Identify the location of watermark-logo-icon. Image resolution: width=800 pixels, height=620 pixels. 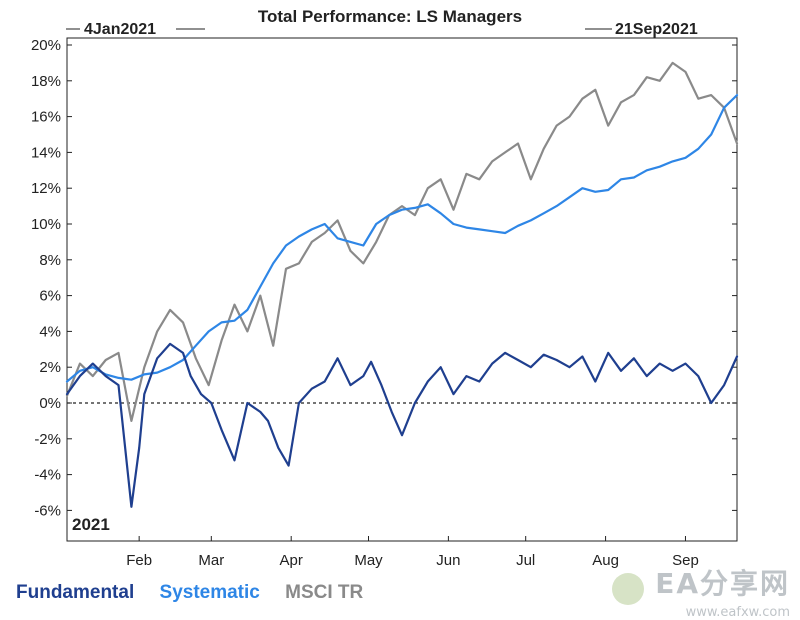
(628, 588).